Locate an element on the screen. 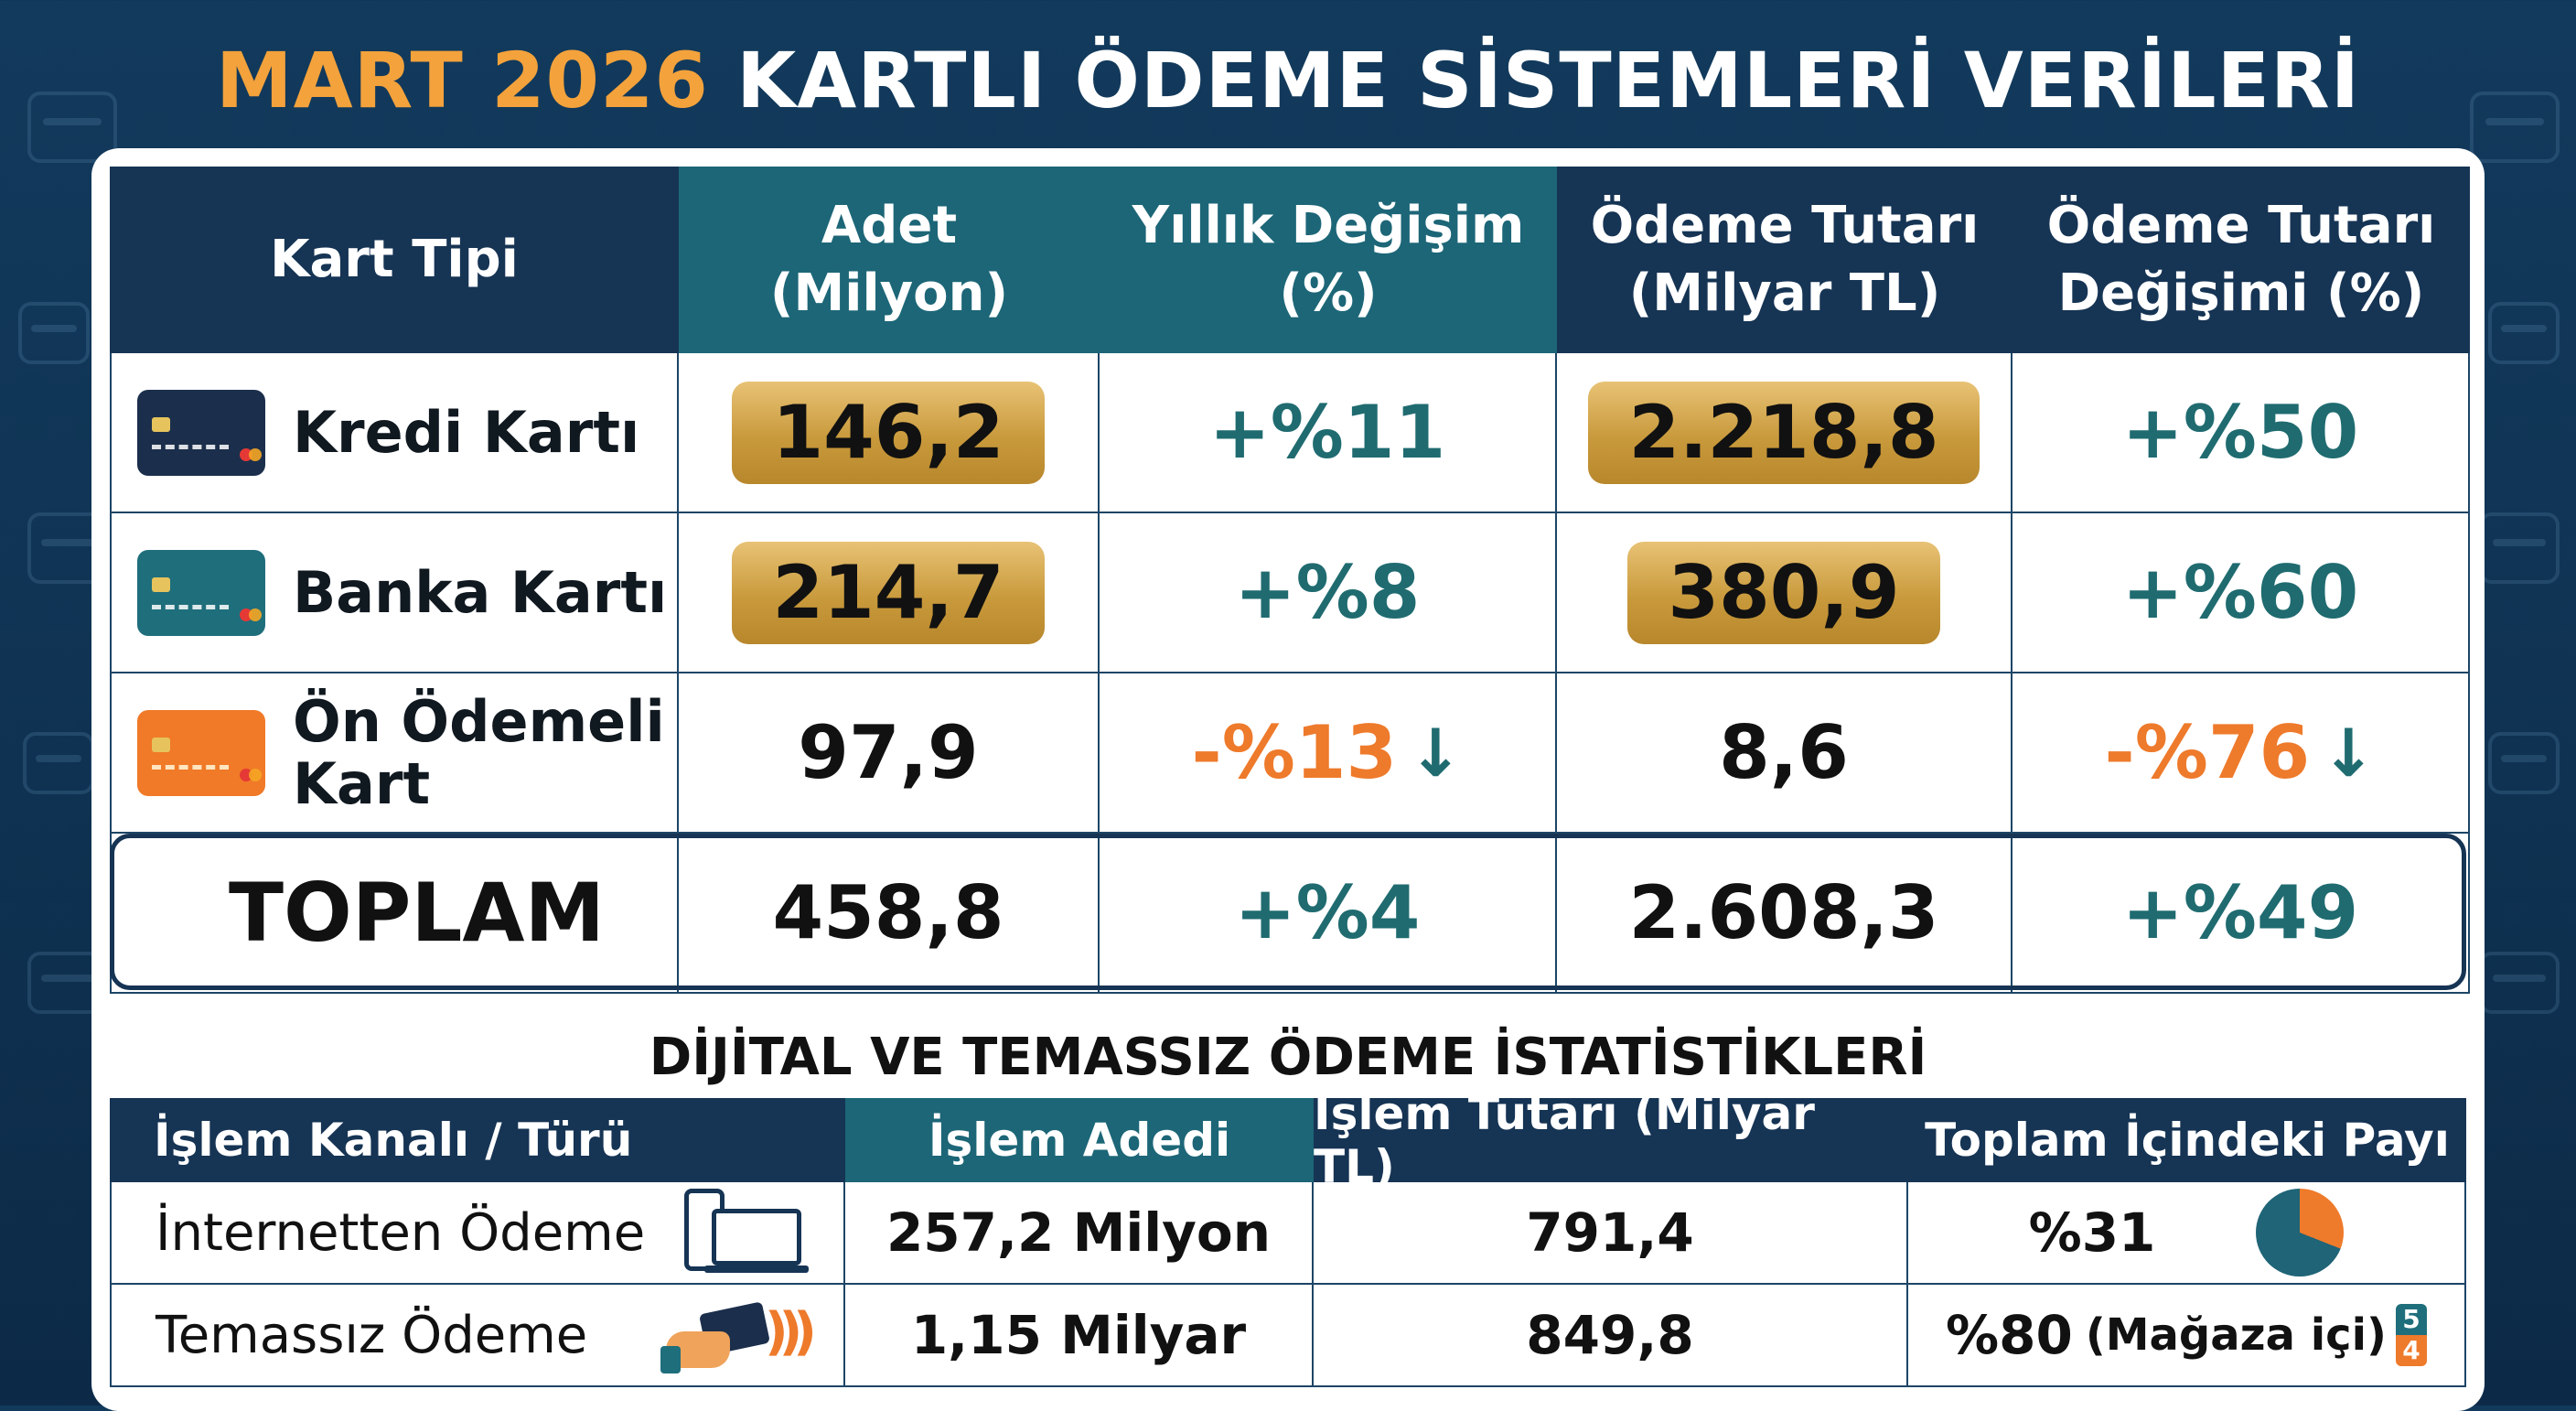 The width and height of the screenshot is (2576, 1411). card-type-label: Banka Kartı is located at coordinates (481, 592).